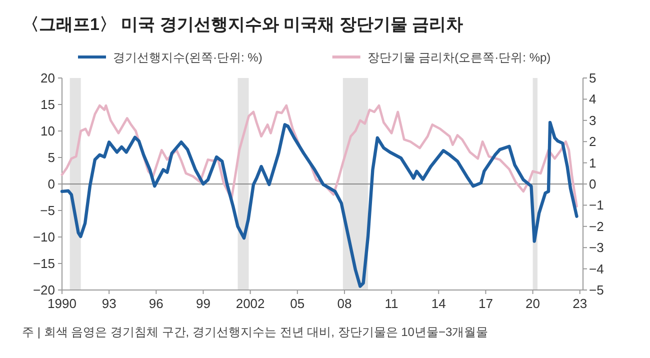 The height and width of the screenshot is (358, 650). Describe the element at coordinates (485, 303) in the screenshot. I see `xtick: 17` at that location.